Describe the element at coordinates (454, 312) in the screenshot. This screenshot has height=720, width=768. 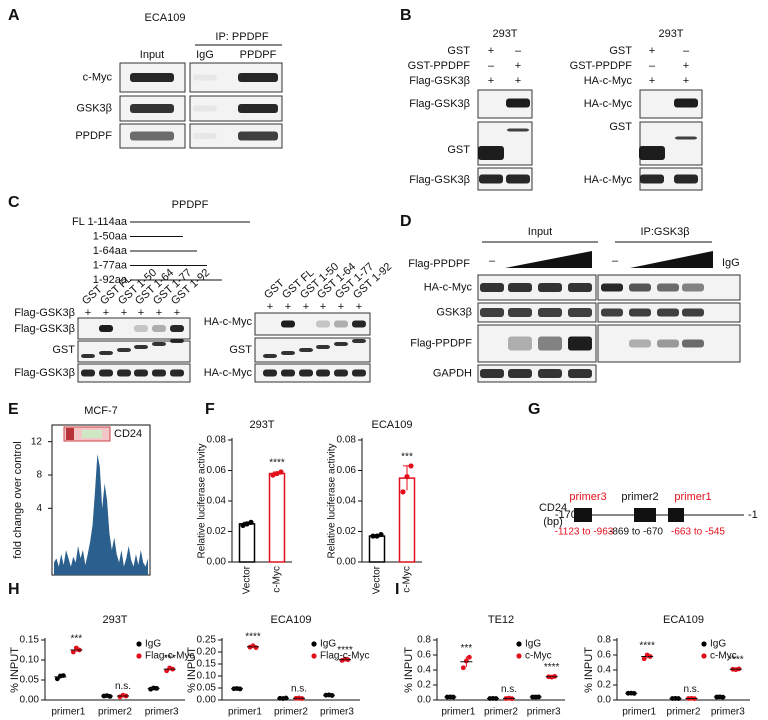
I see `row-label: GSK3β` at that location.